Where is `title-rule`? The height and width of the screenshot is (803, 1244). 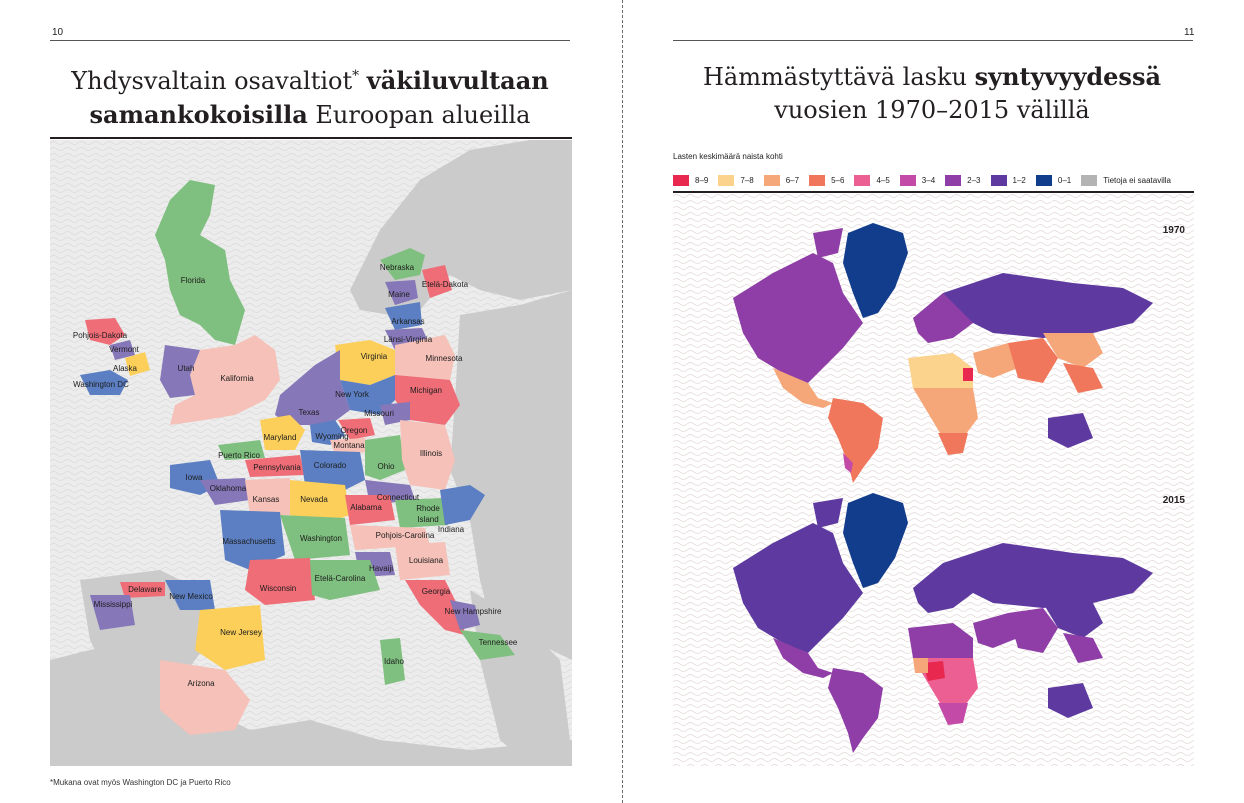 title-rule is located at coordinates (311, 138).